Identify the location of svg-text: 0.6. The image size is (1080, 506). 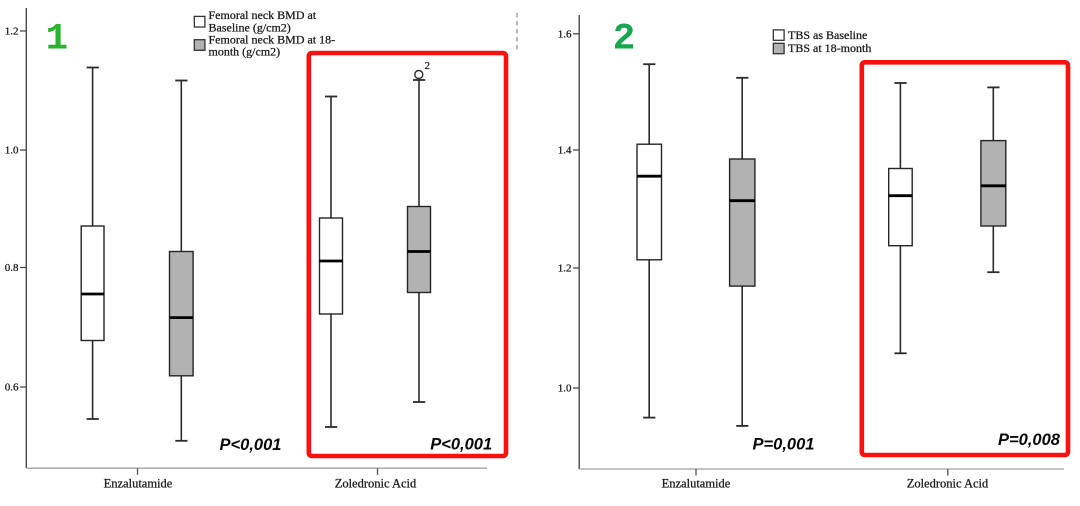
(12, 388).